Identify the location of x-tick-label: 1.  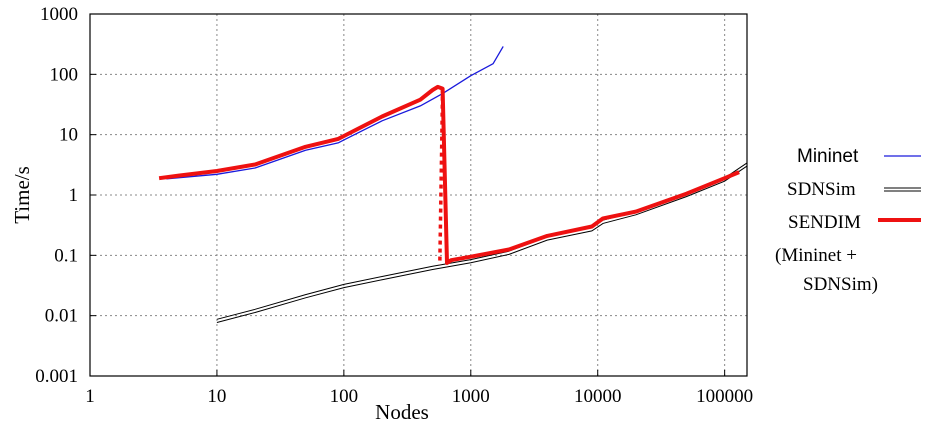
(90, 396).